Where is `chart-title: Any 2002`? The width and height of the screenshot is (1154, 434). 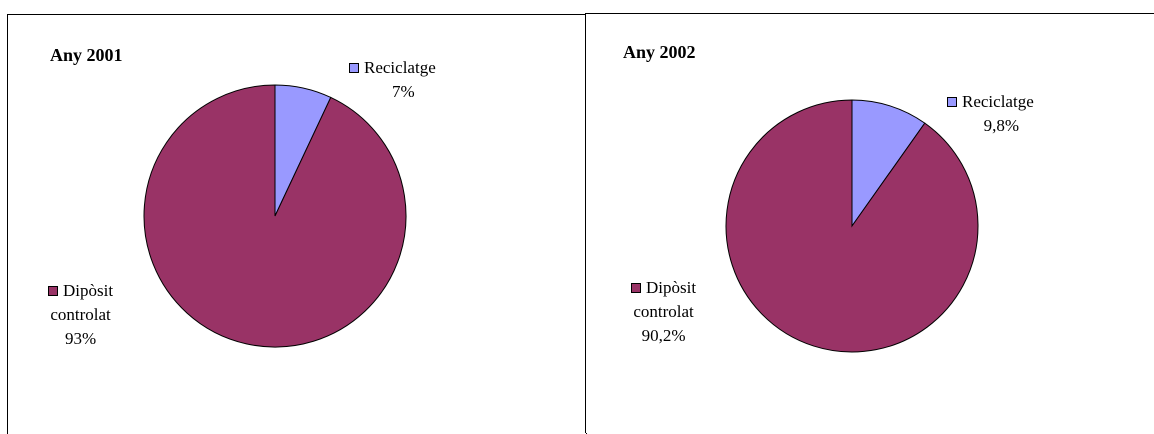 chart-title: Any 2002 is located at coordinates (659, 52).